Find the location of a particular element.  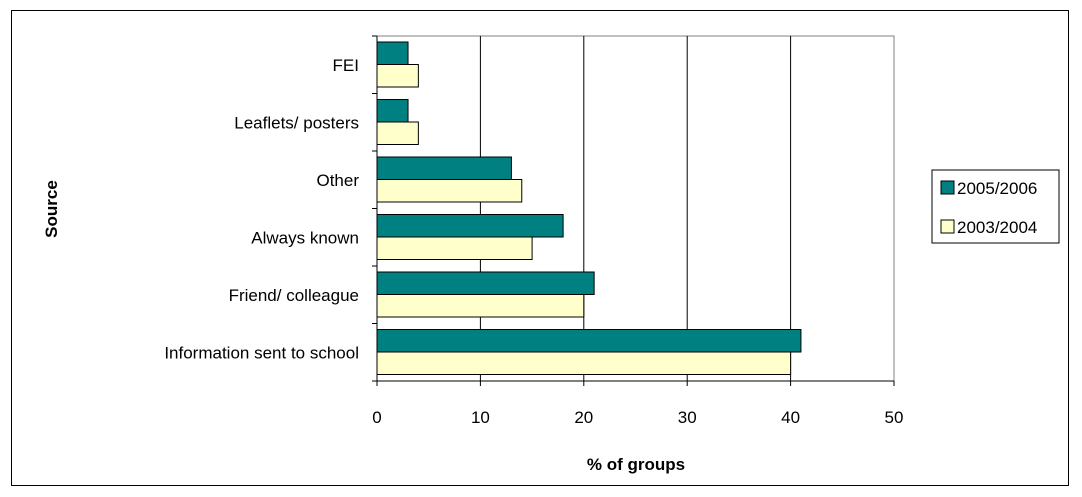

bar-friend-colleague-2005-2006 is located at coordinates (485, 283).